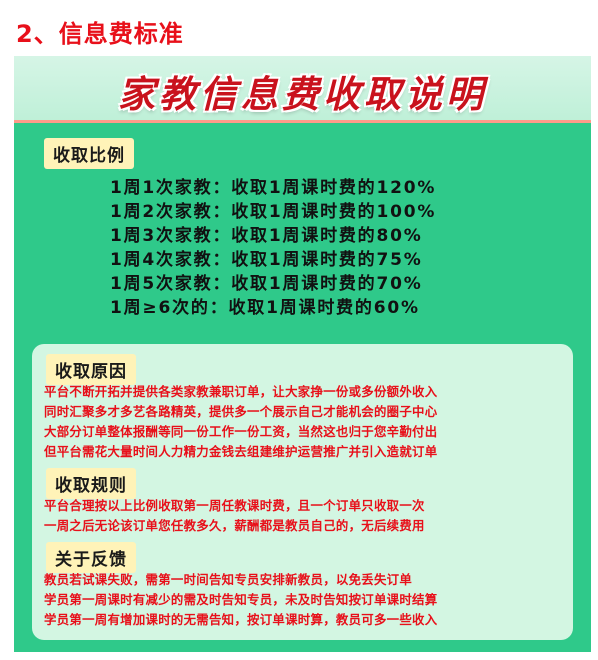 This screenshot has height=660, width=598. I want to click on ratio-item: 1周2次家教：收取1周课时费的100%, so click(273, 212).